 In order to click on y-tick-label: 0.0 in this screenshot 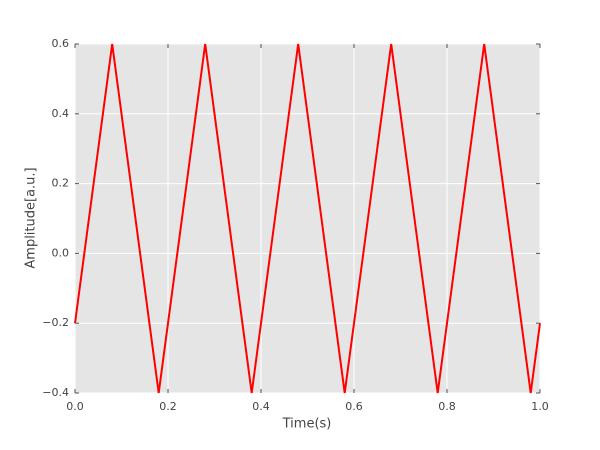, I will do `click(61, 252)`.